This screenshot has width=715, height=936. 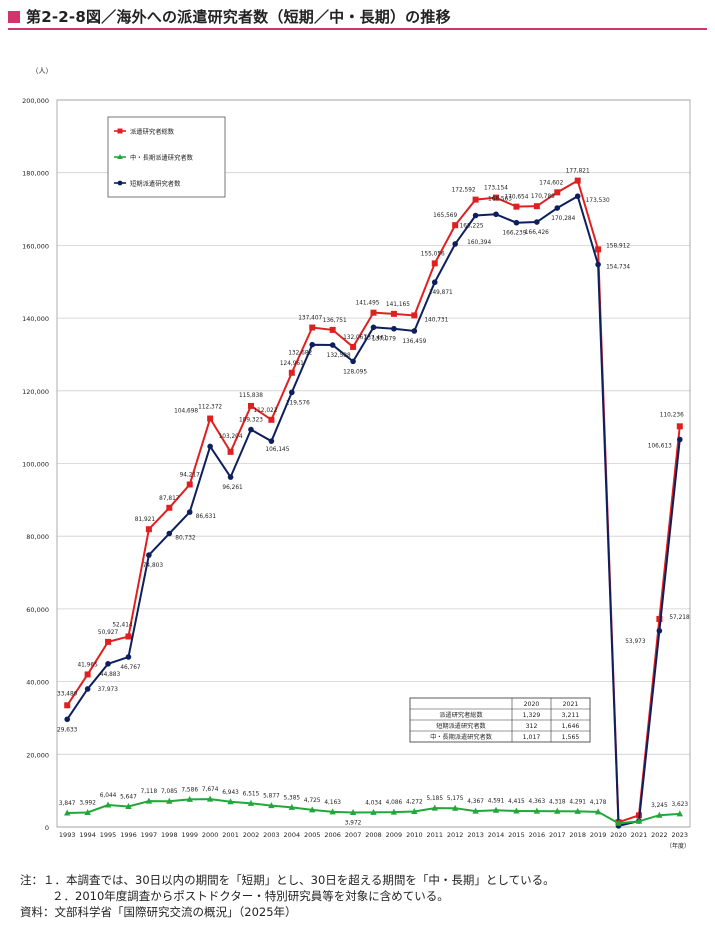 I want to click on table-cell: 3,211, so click(x=571, y=715).